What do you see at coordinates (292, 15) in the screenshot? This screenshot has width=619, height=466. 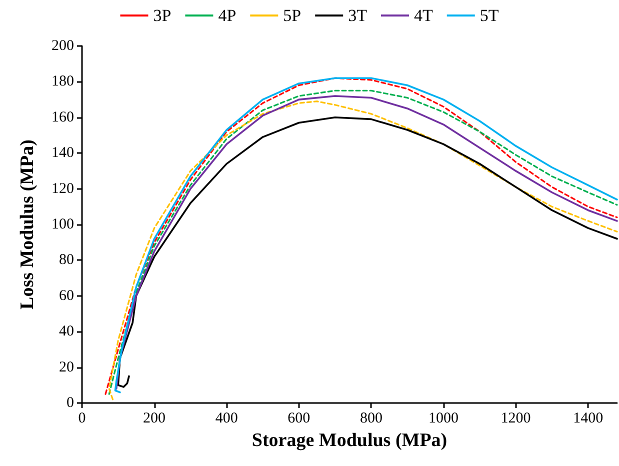 I see `legend-label: 5P` at bounding box center [292, 15].